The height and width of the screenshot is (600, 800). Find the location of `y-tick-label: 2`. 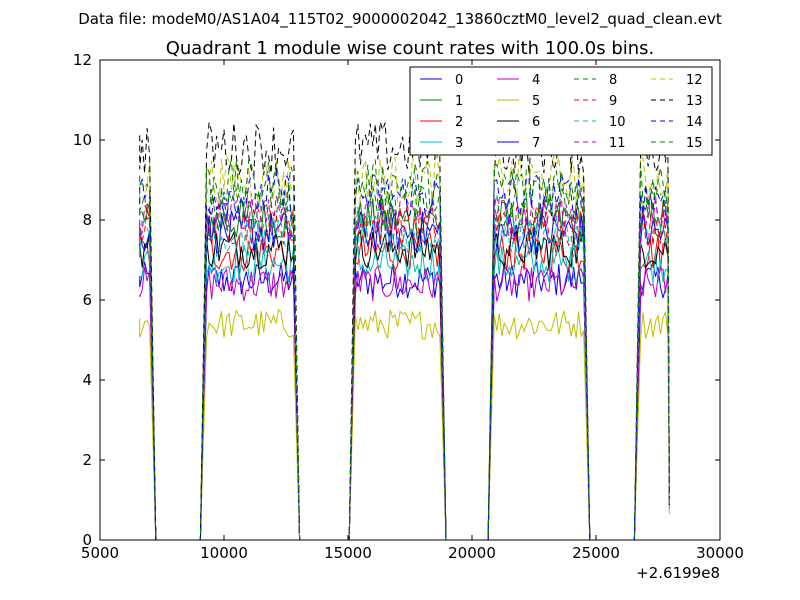

y-tick-label: 2 is located at coordinates (87, 460).